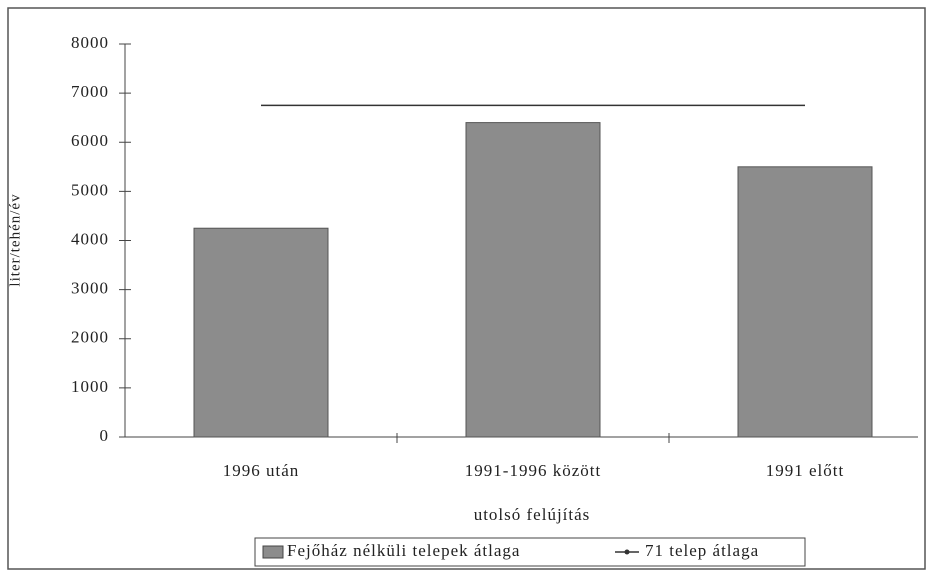 The image size is (933, 577). I want to click on legend-swatch, so click(273, 552).